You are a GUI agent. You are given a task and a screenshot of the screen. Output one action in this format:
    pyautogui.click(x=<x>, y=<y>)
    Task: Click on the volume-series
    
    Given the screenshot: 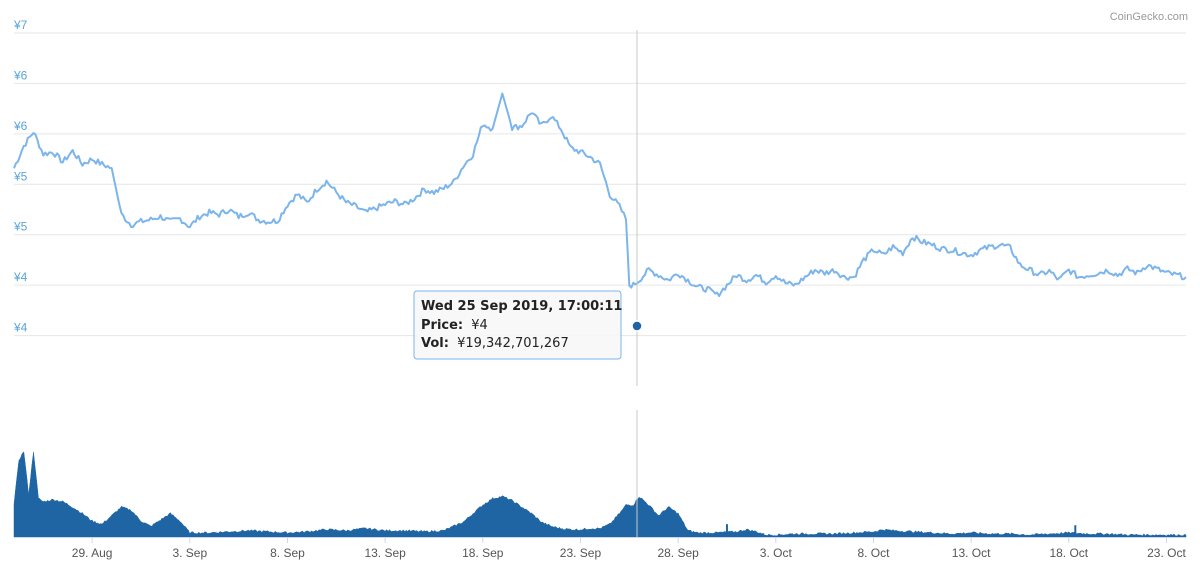 What is the action you would take?
    pyautogui.click(x=600, y=494)
    